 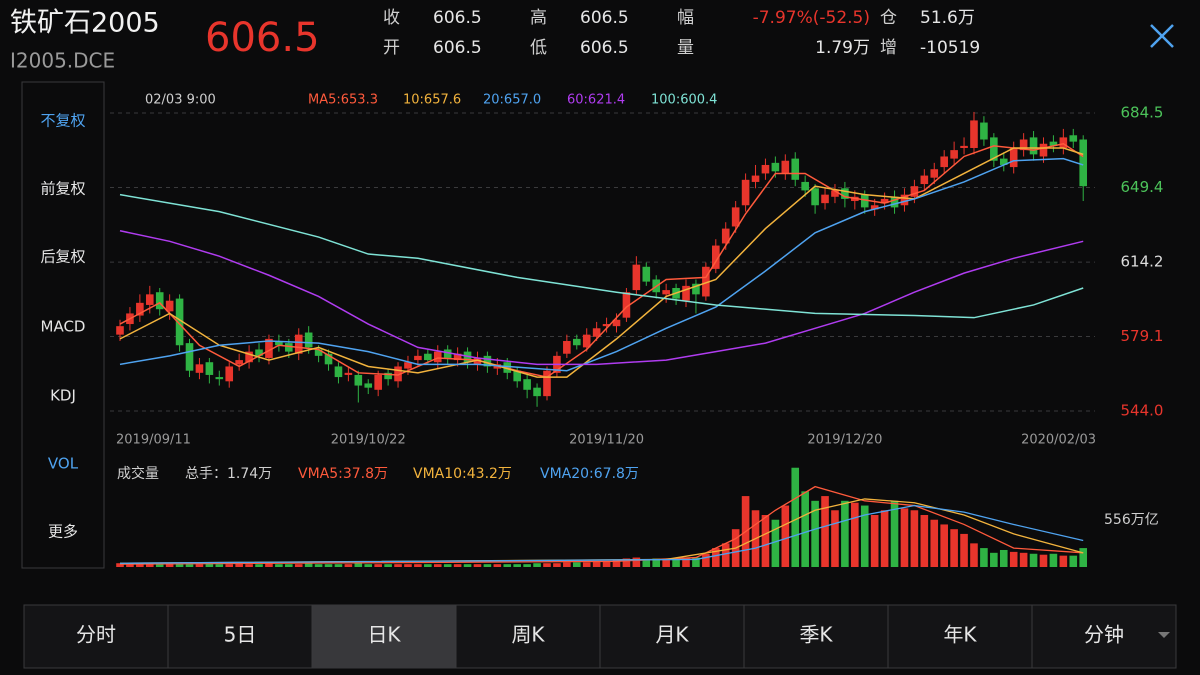 What do you see at coordinates (62, 189) in the screenshot?
I see `sidebar-item: 前复权` at bounding box center [62, 189].